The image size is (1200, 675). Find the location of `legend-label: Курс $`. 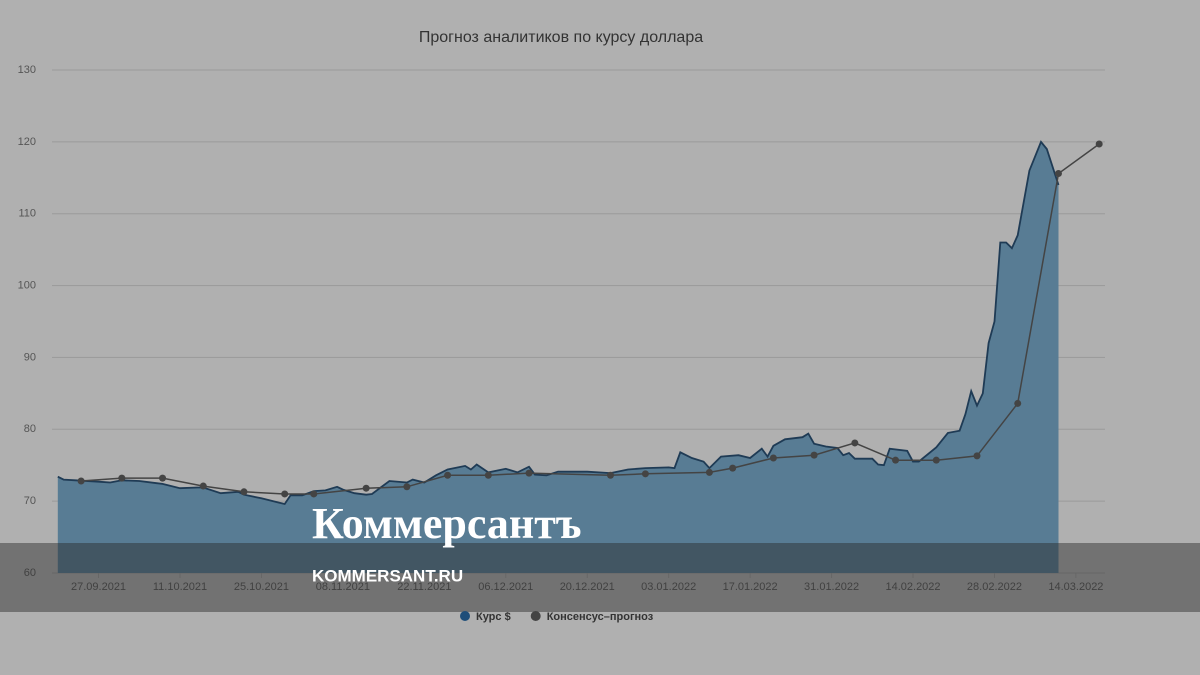

legend-label: Курс $ is located at coordinates (493, 617).